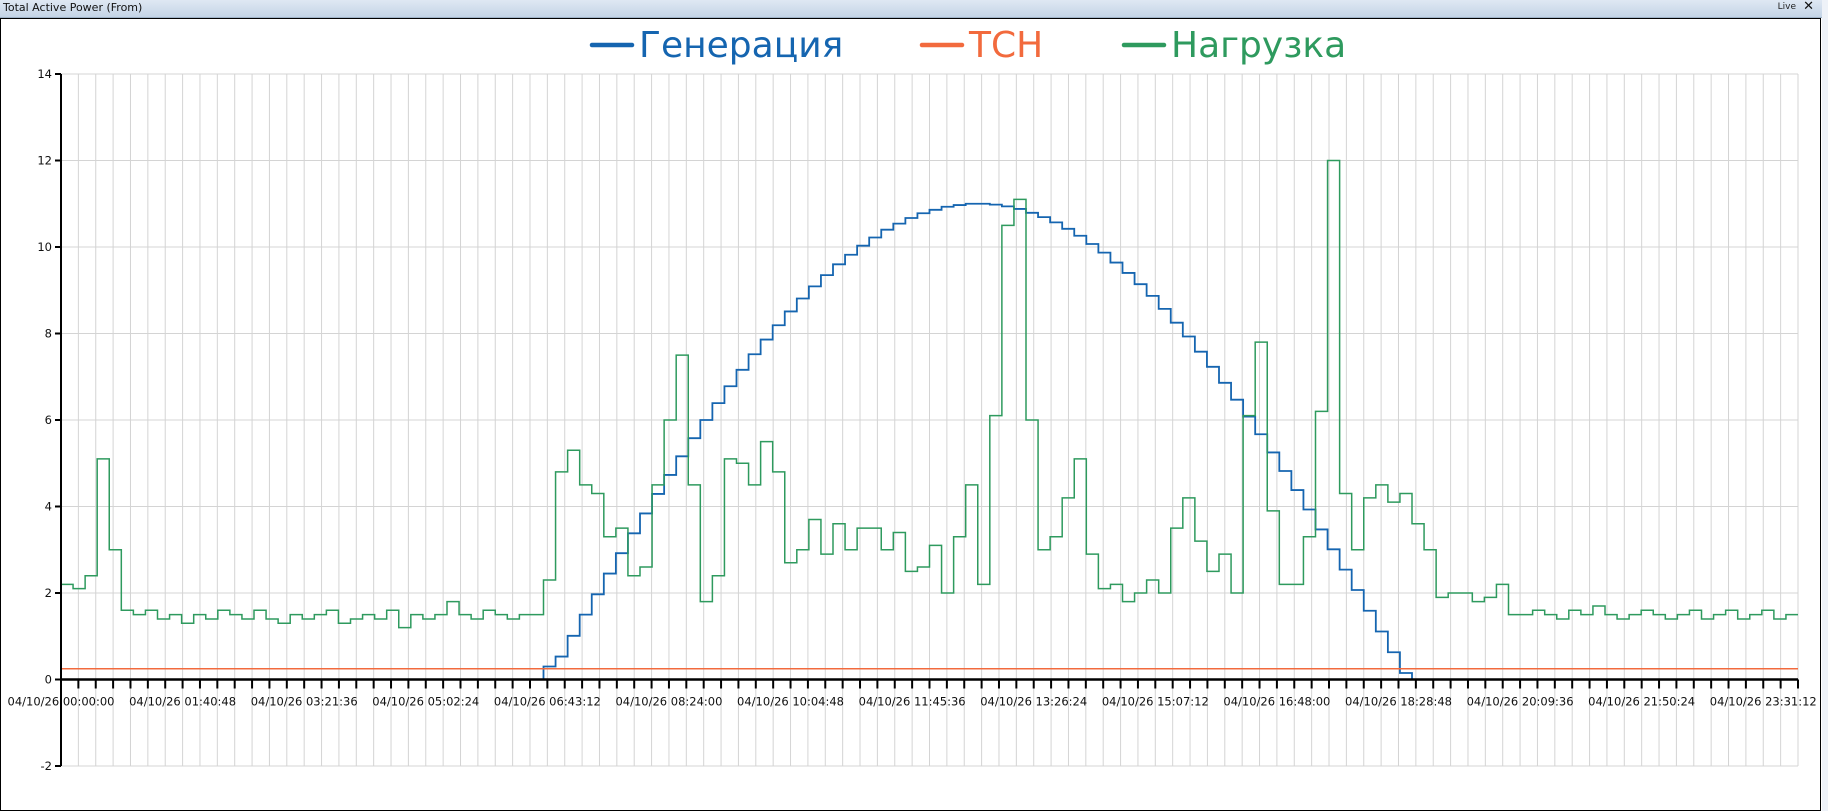 This screenshot has height=811, width=1828. What do you see at coordinates (73, 7) in the screenshot?
I see `window-title: Total Active Power (From)` at bounding box center [73, 7].